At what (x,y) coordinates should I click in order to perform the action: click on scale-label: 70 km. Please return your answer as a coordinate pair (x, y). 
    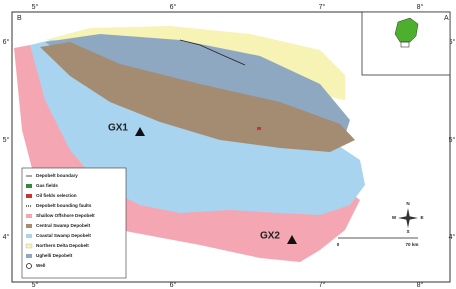
    Looking at the image, I should click on (411, 244).